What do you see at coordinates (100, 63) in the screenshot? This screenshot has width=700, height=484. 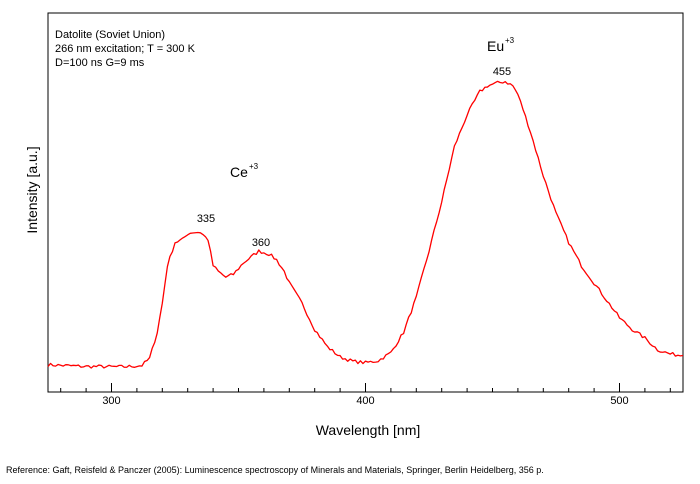 I see `info-line-3: D=100 ns G=9 ms` at bounding box center [100, 63].